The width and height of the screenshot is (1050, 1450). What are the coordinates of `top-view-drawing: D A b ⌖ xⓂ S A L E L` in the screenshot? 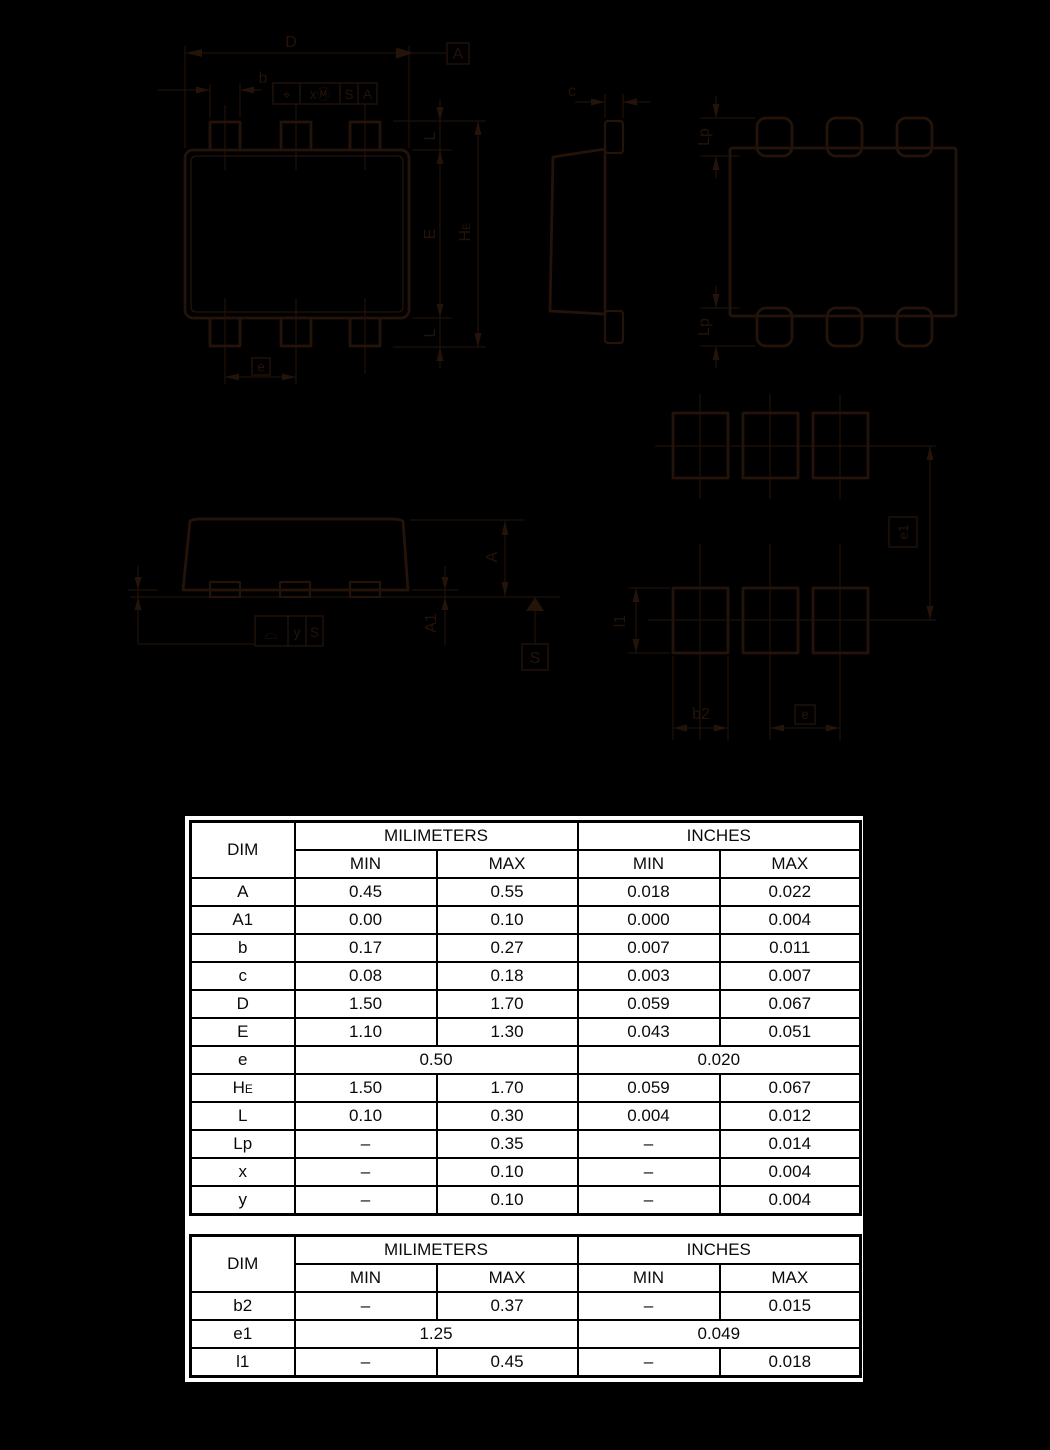 It's located at (322, 209).